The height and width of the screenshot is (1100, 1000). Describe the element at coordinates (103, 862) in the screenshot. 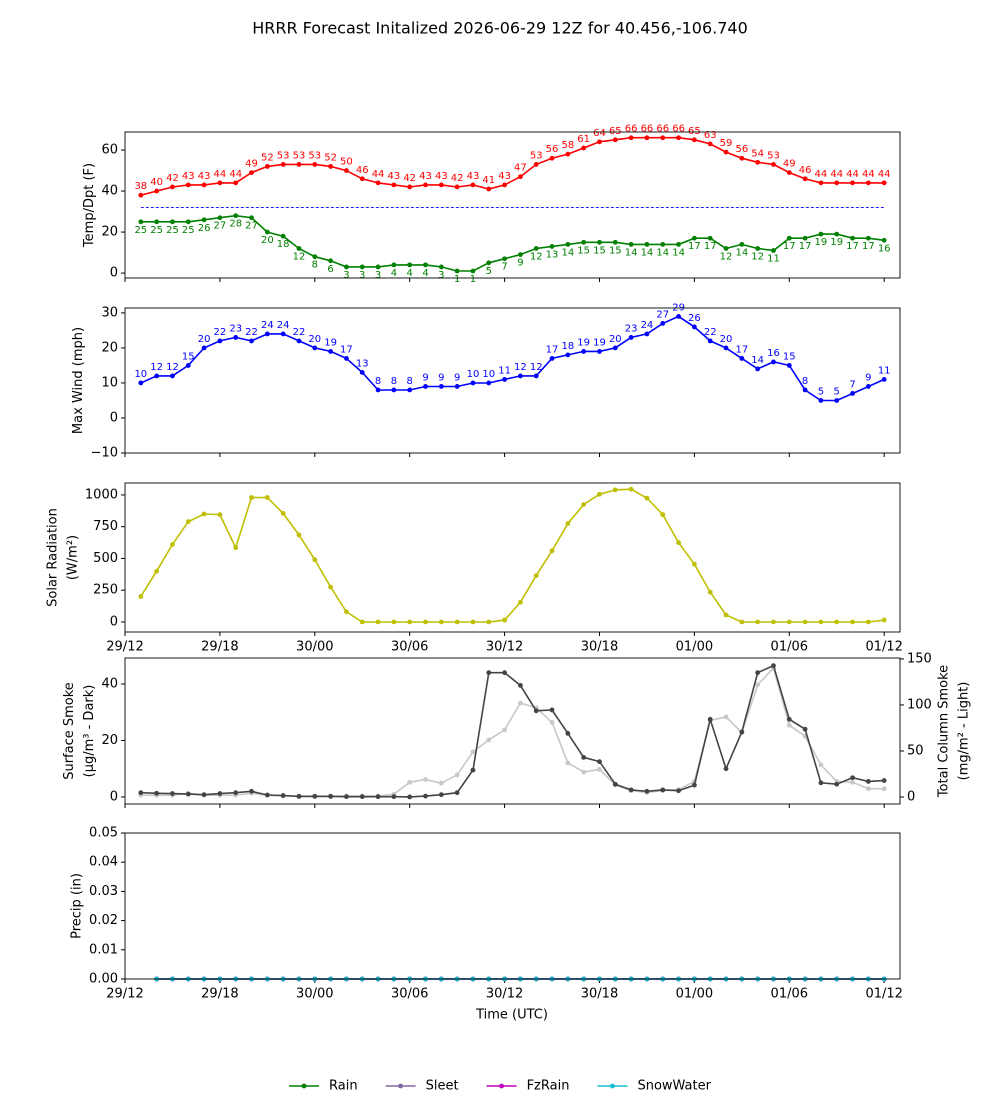

I see `y-tick-label: 0.04` at that location.